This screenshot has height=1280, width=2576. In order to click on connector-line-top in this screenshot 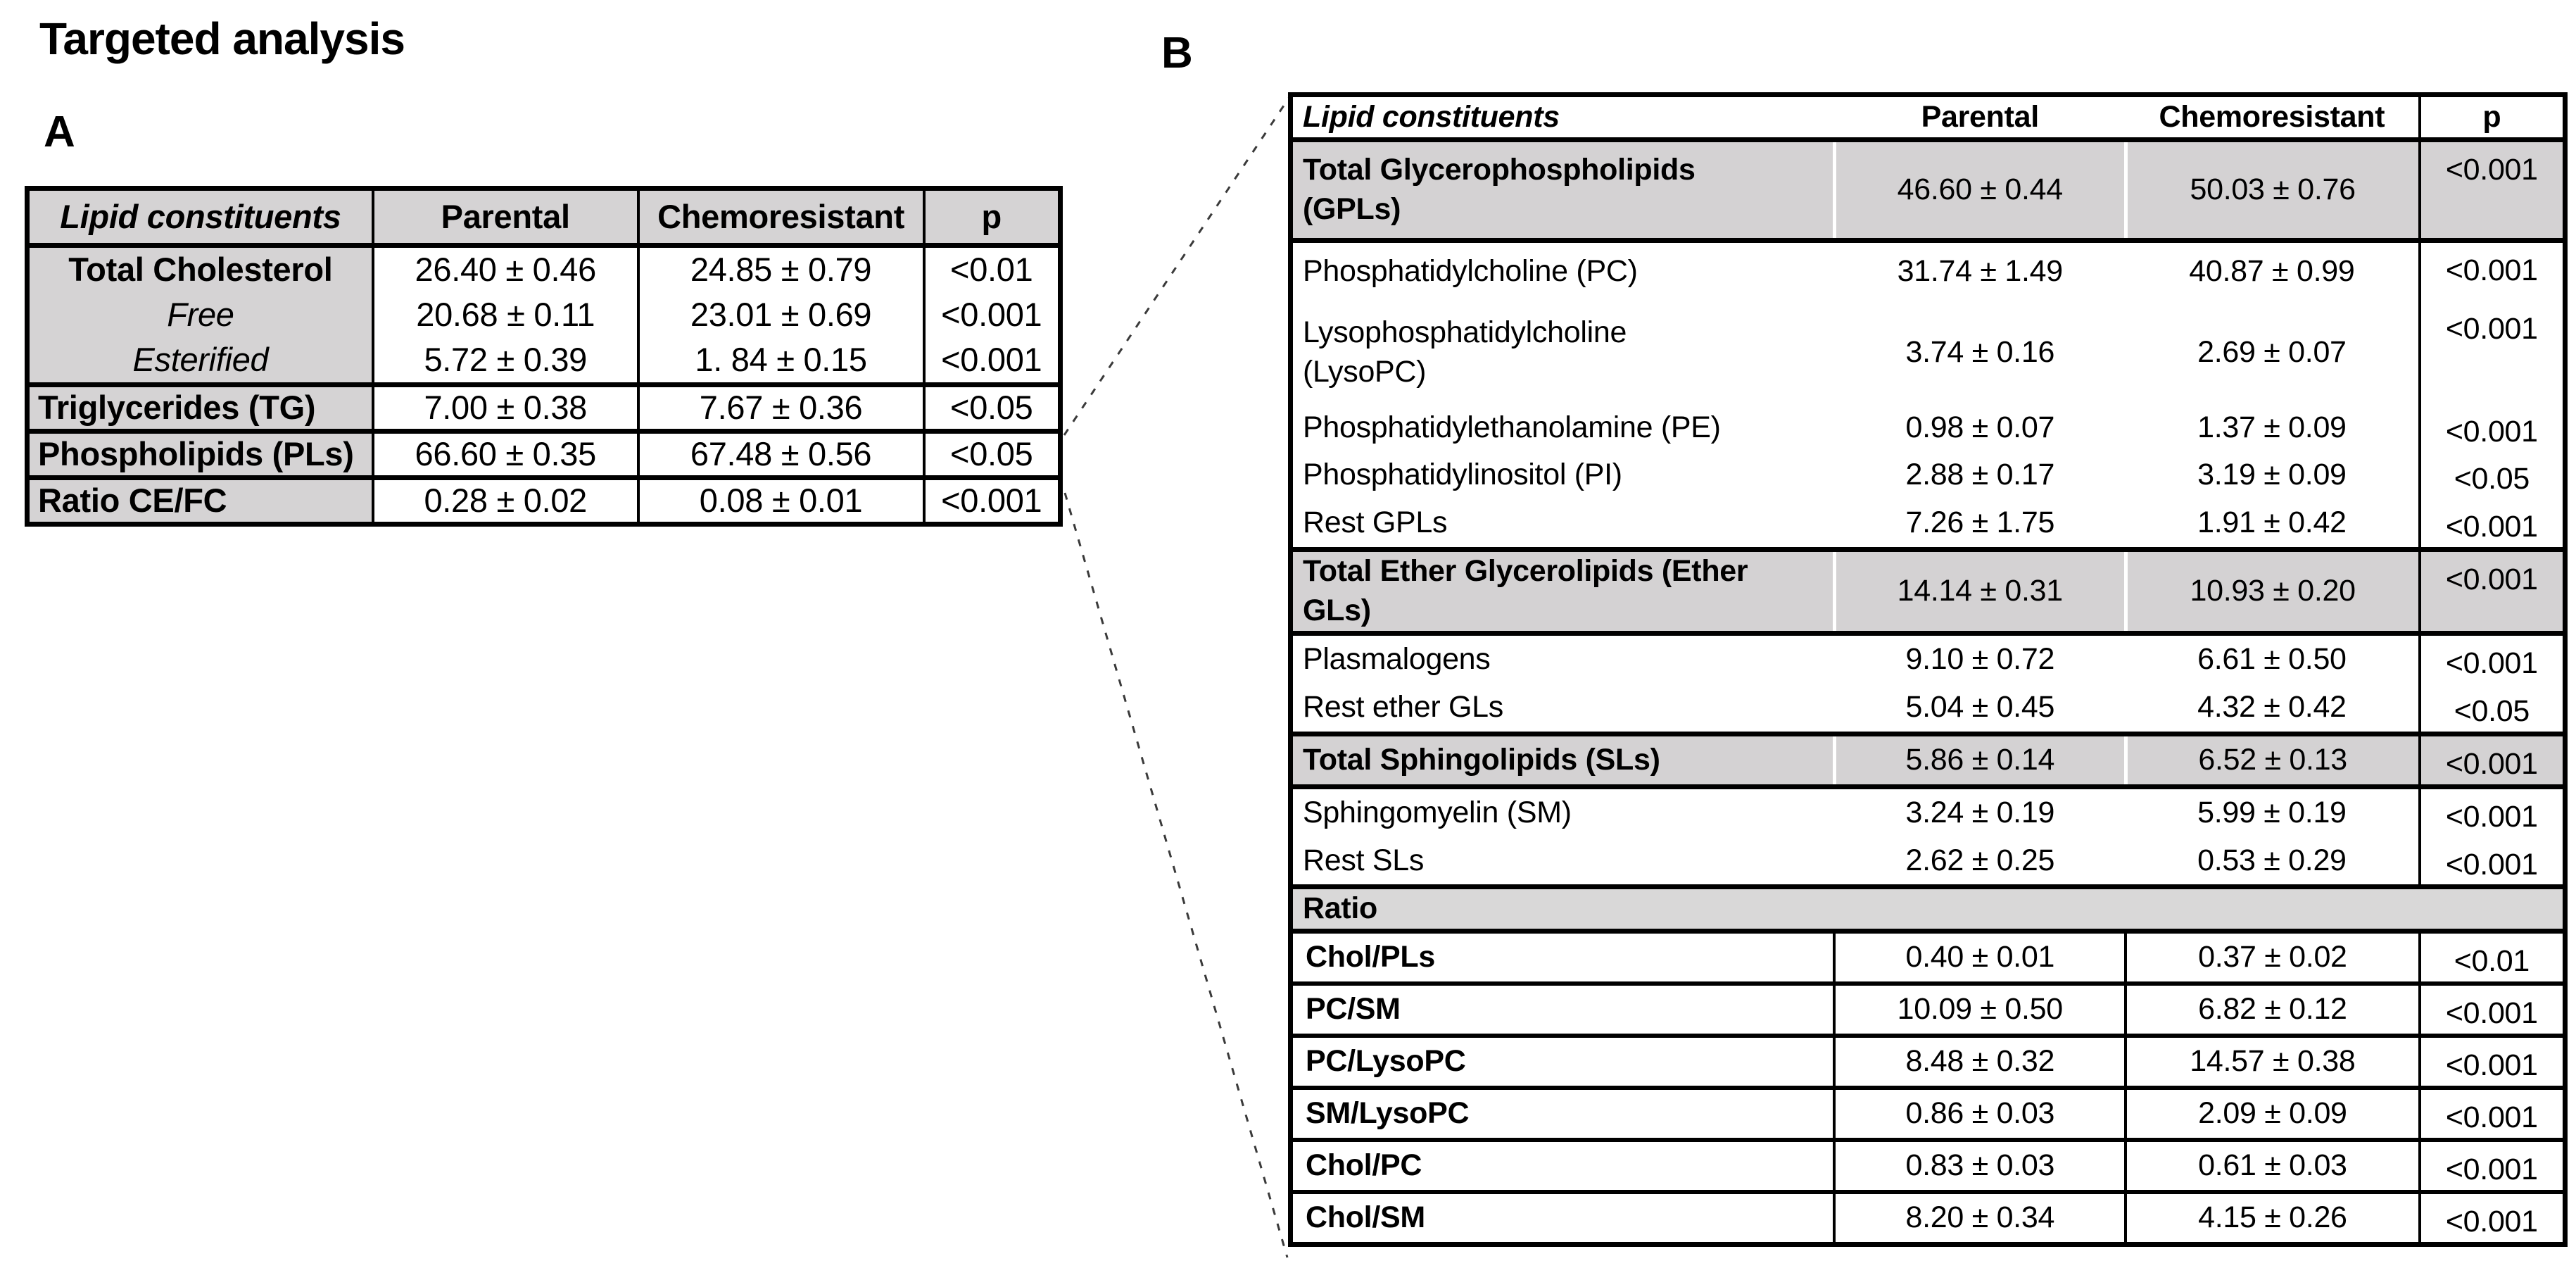, I will do `click(1177, 266)`.